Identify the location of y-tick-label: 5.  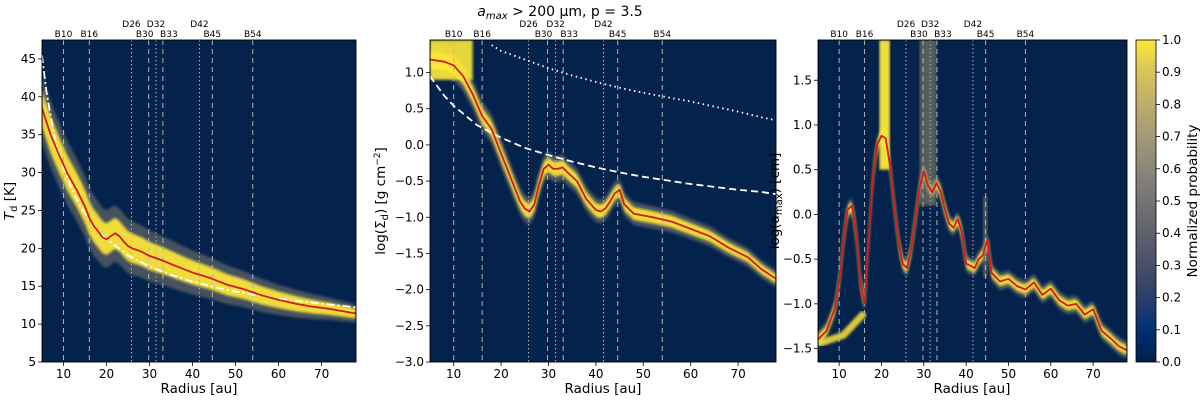
(32, 362).